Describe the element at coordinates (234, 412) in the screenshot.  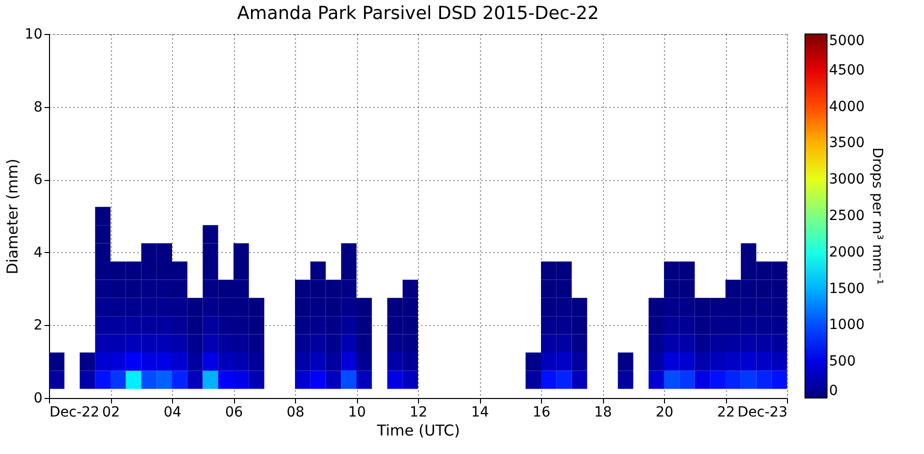
I see `x-tick-label: 06` at that location.